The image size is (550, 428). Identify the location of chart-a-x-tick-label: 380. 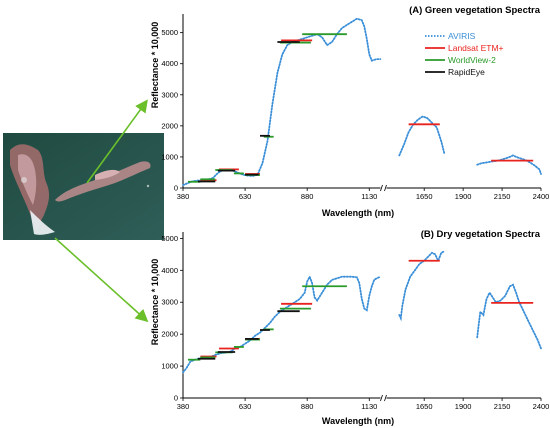
(183, 196).